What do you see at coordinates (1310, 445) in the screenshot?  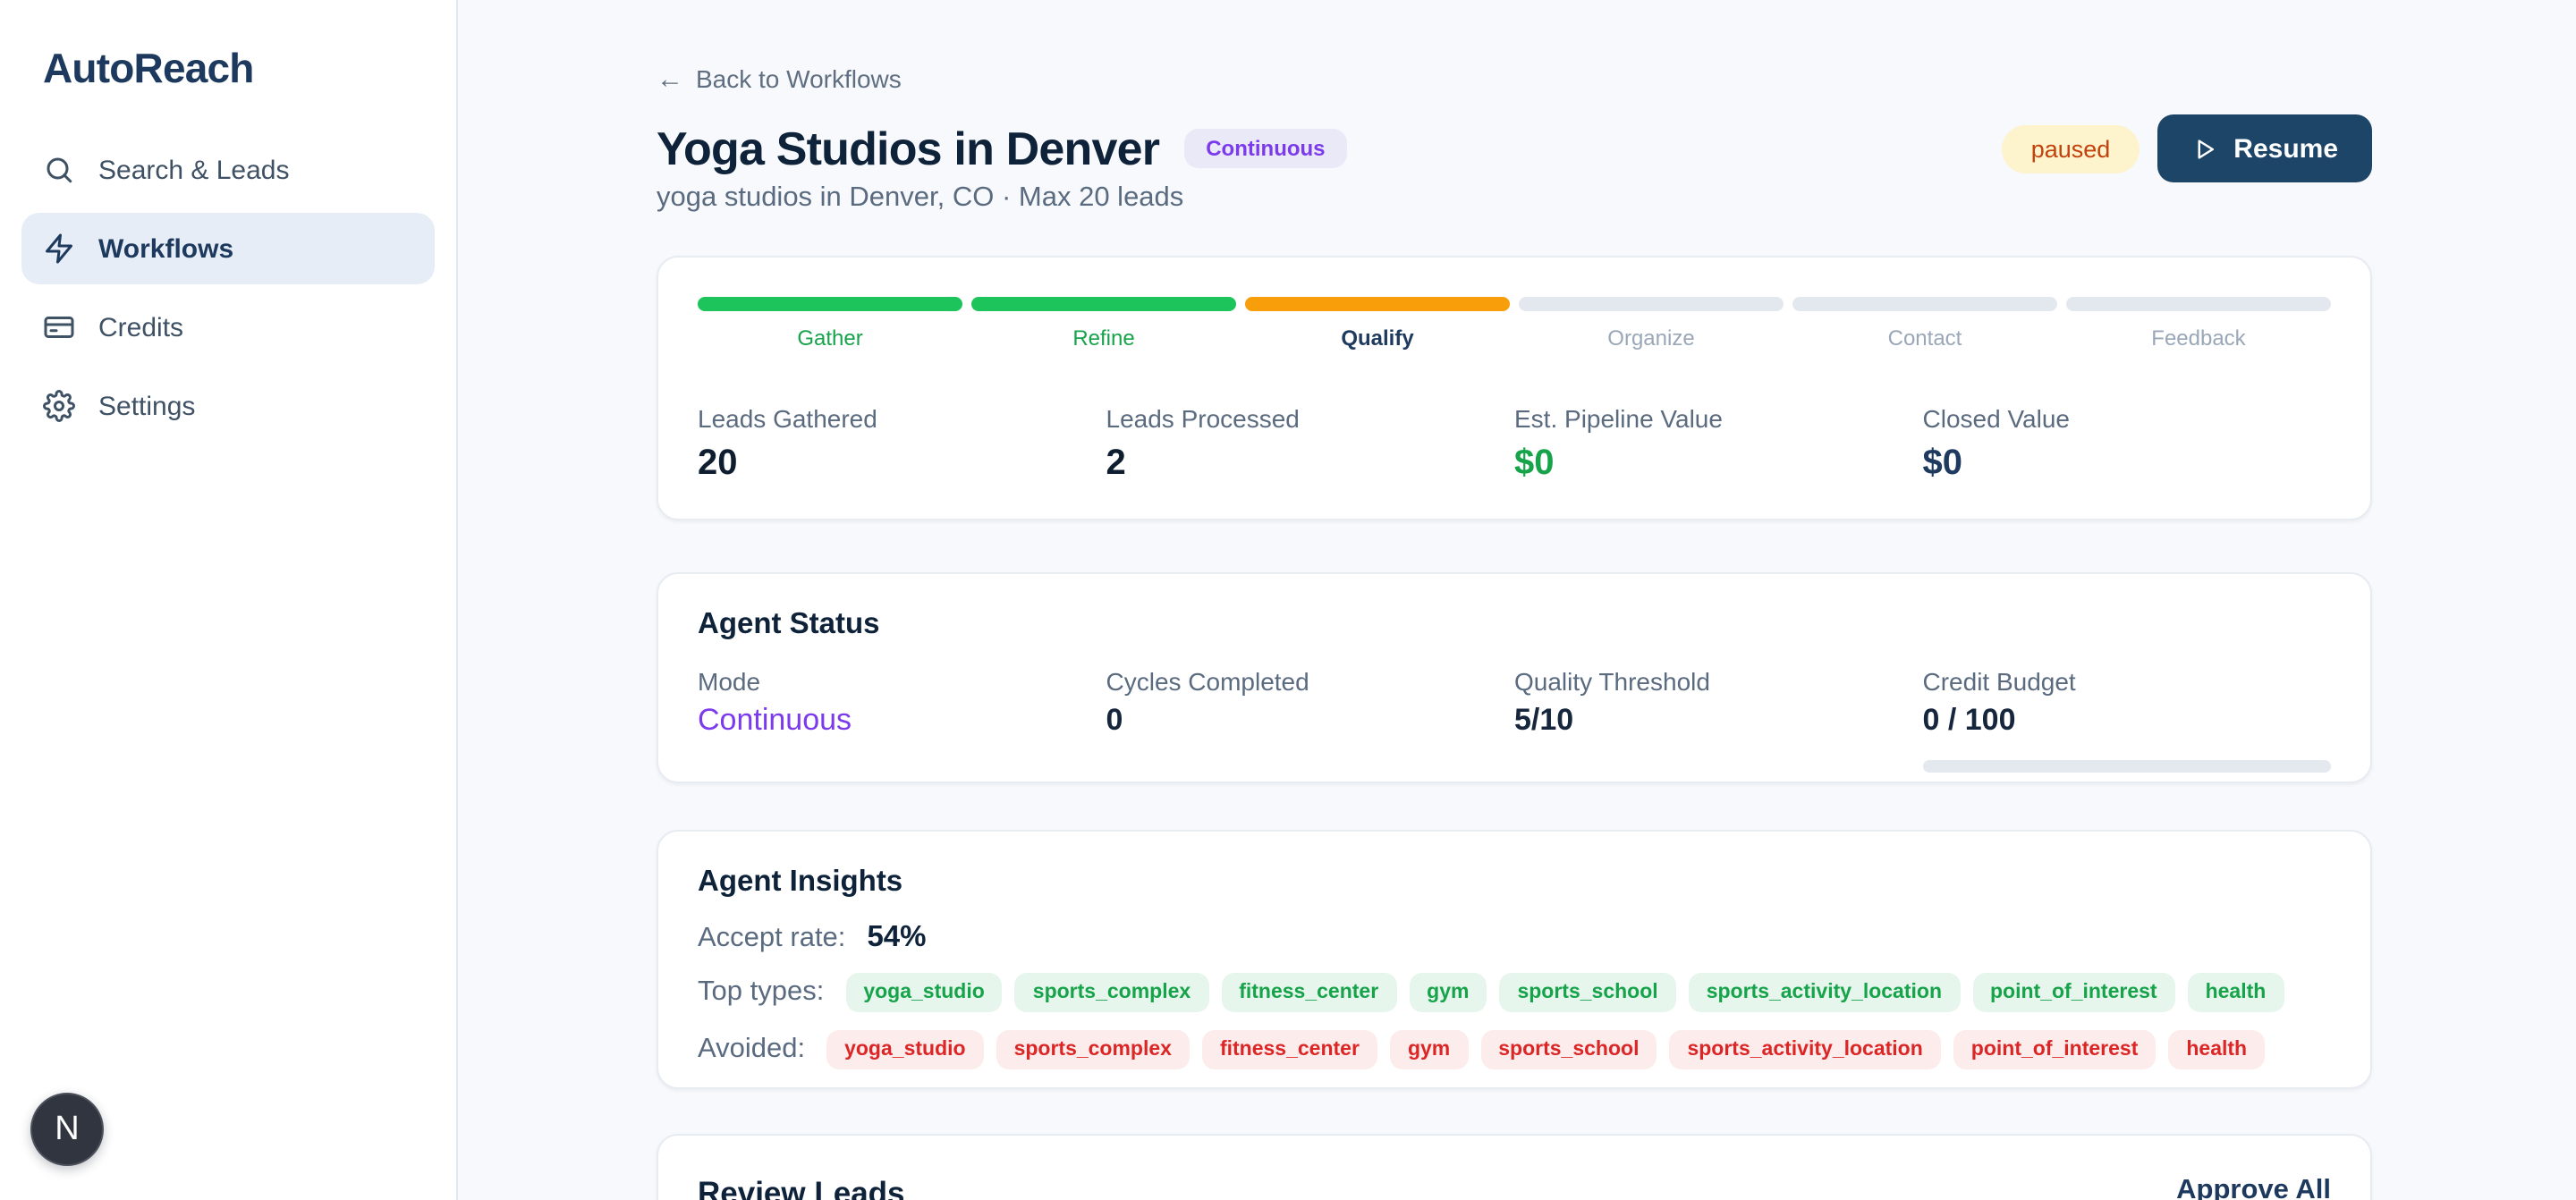 I see `stat-leads-processed: Leads Processed 2` at bounding box center [1310, 445].